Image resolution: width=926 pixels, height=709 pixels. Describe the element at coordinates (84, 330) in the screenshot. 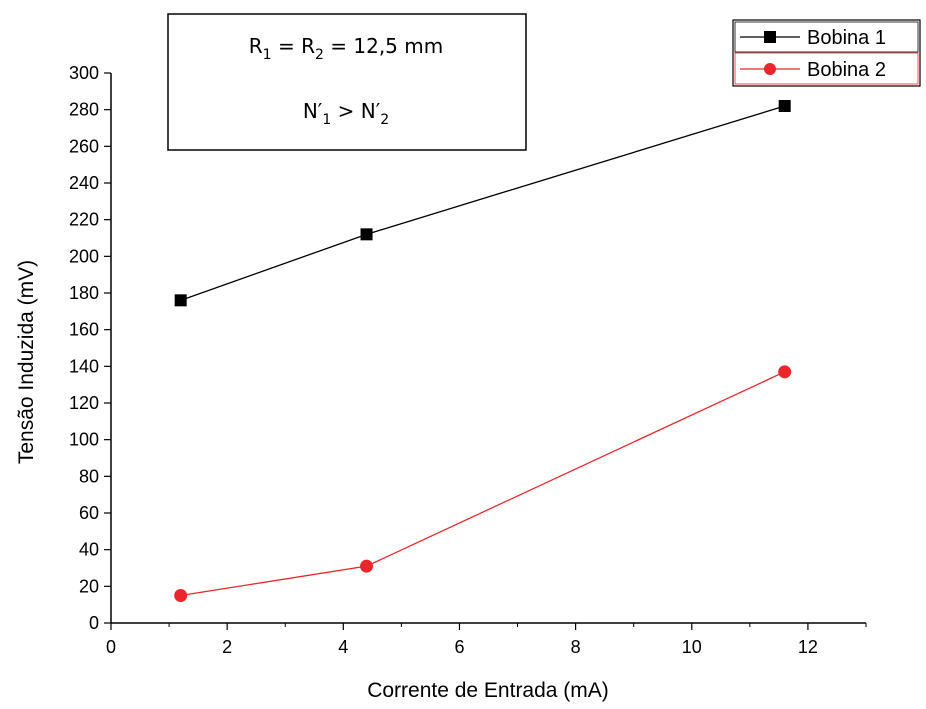

I see `y-tick-label: 160` at that location.